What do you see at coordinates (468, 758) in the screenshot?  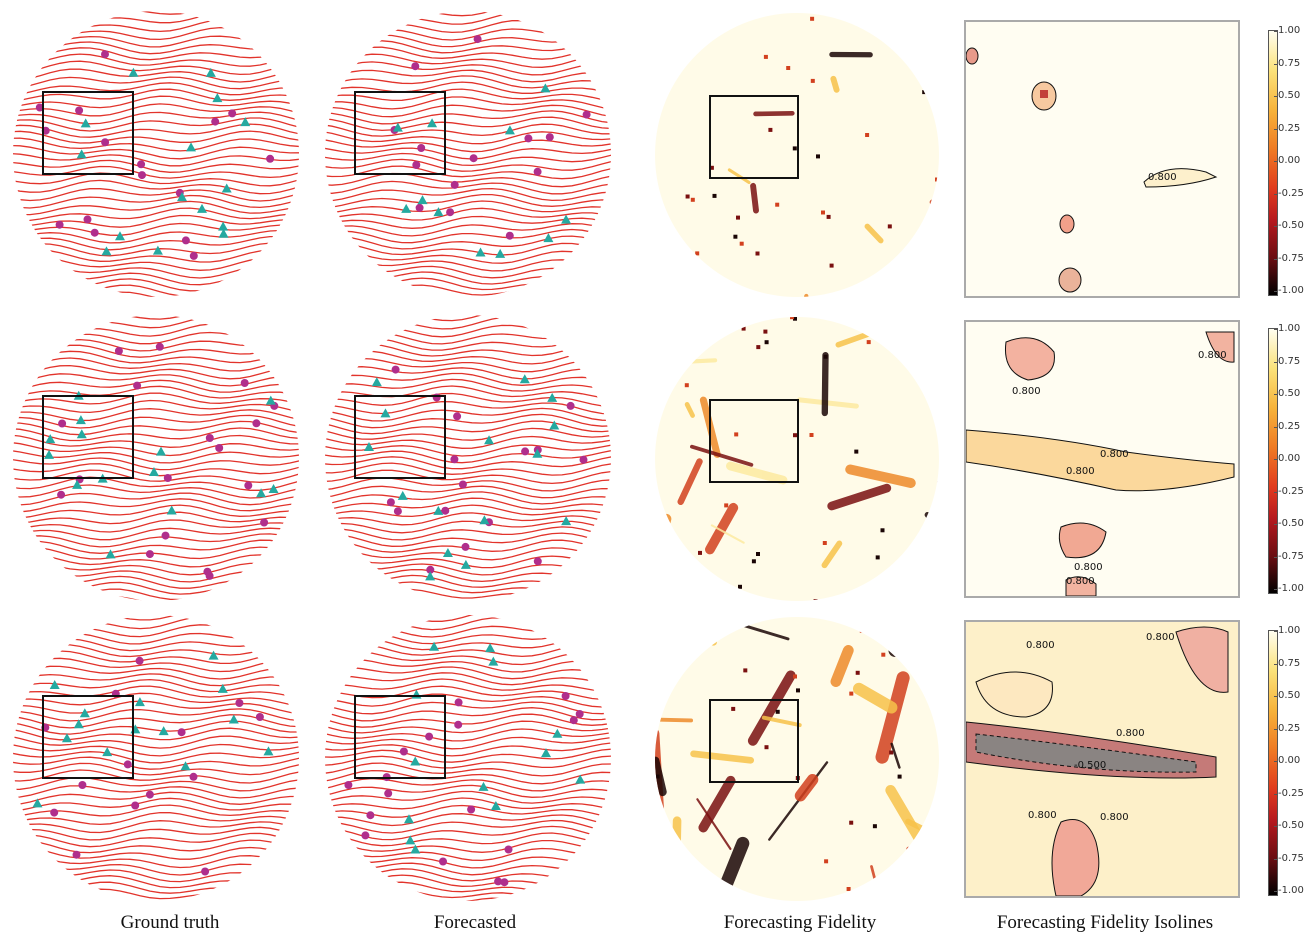 I see `forecasted-panel` at bounding box center [468, 758].